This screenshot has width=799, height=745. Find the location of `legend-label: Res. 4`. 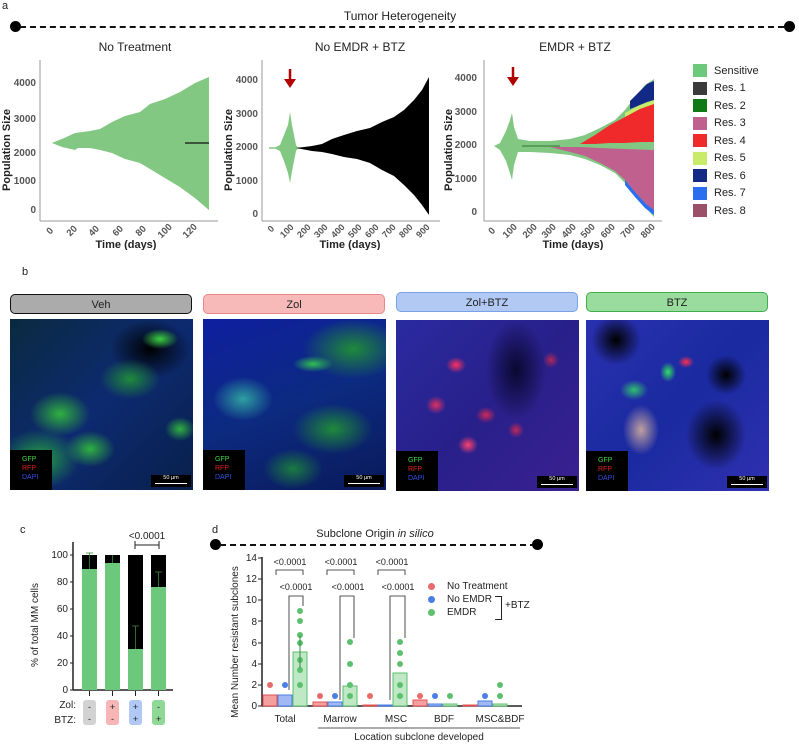

legend-label: Res. 4 is located at coordinates (730, 140).